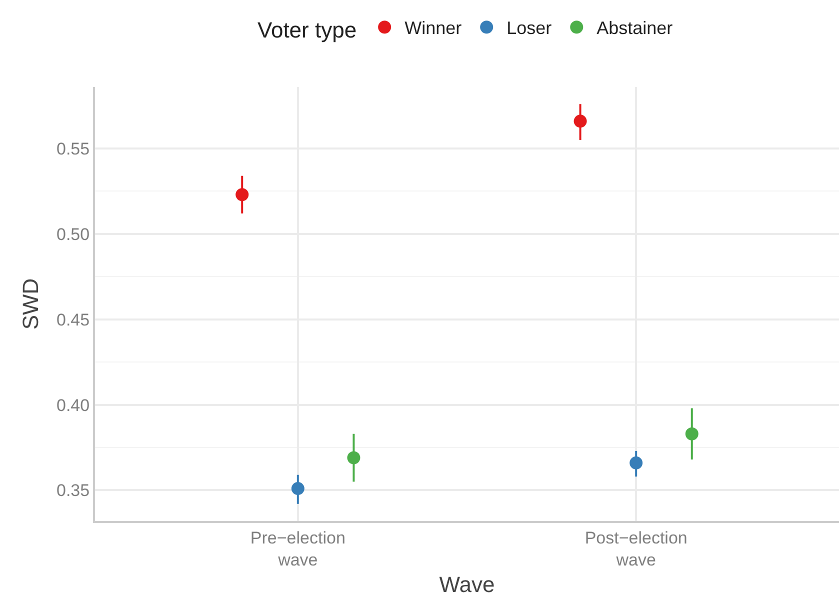  I want to click on legend-label: Loser, so click(529, 28).